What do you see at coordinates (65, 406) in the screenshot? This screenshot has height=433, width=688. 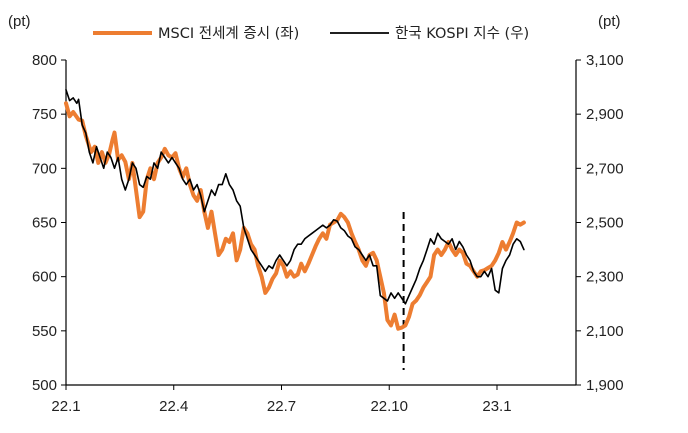 I see `x-tick-label: 22.1` at bounding box center [65, 406].